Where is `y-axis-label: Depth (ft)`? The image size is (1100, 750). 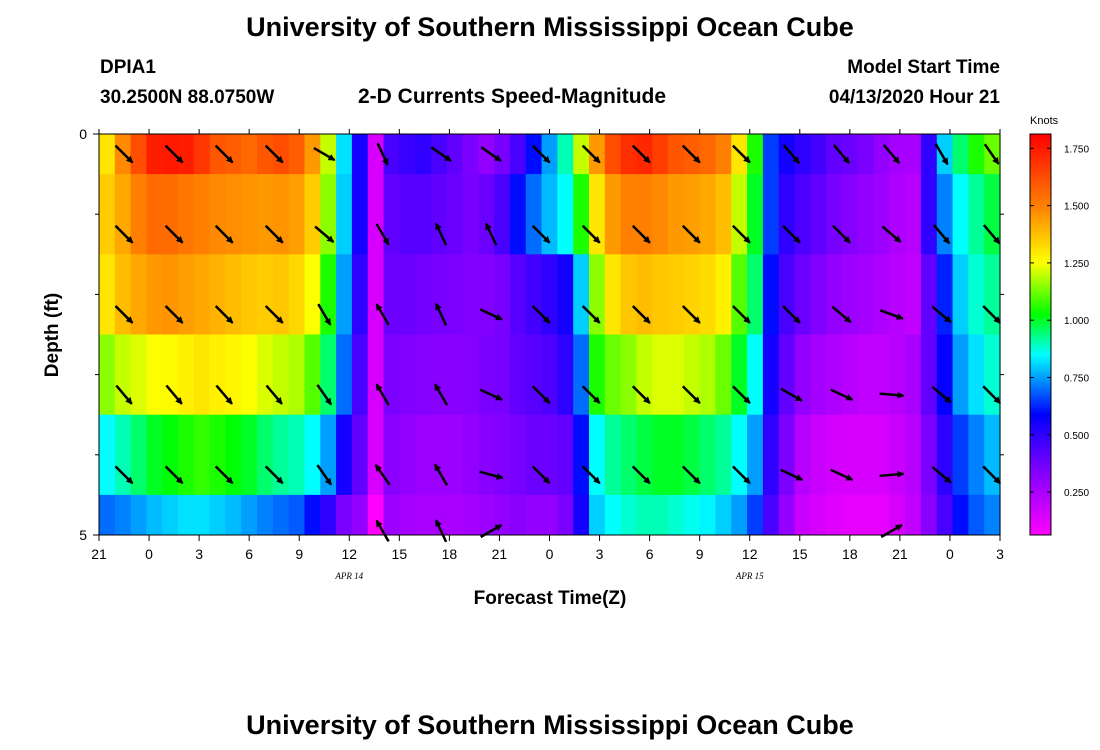
y-axis-label: Depth (ft) is located at coordinates (52, 335).